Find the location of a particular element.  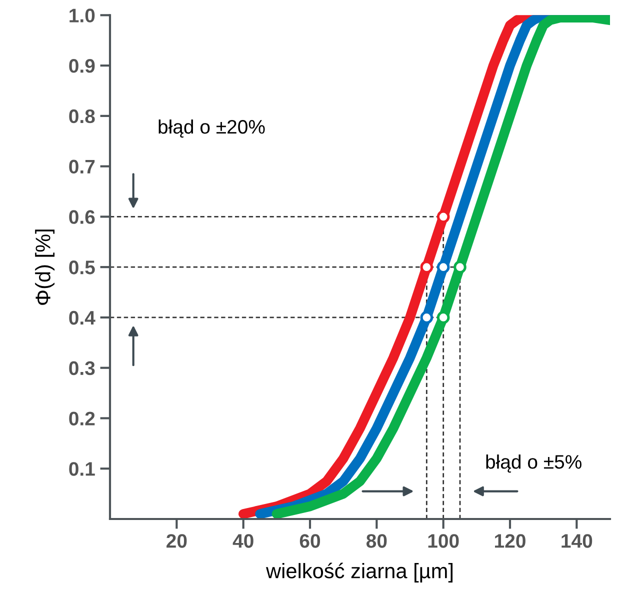

annotation: błąd o ±20% is located at coordinates (211, 128).